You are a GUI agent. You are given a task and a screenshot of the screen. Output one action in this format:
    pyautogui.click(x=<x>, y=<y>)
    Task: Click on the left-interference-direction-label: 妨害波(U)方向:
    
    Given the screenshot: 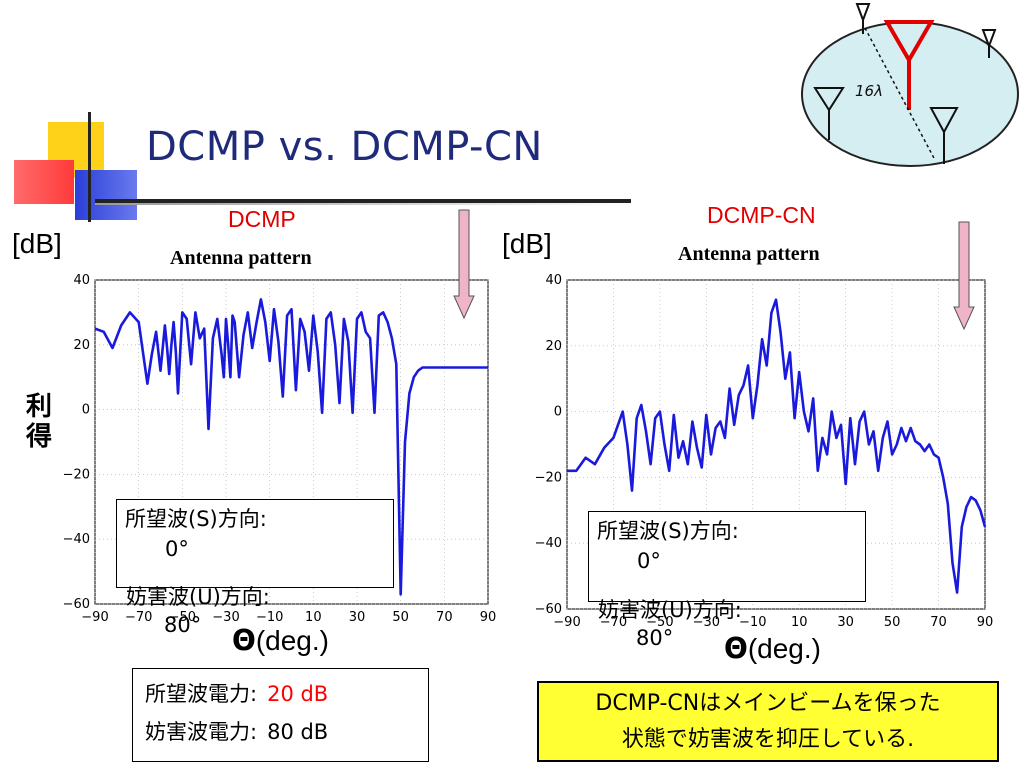 What is the action you would take?
    pyautogui.click(x=198, y=597)
    